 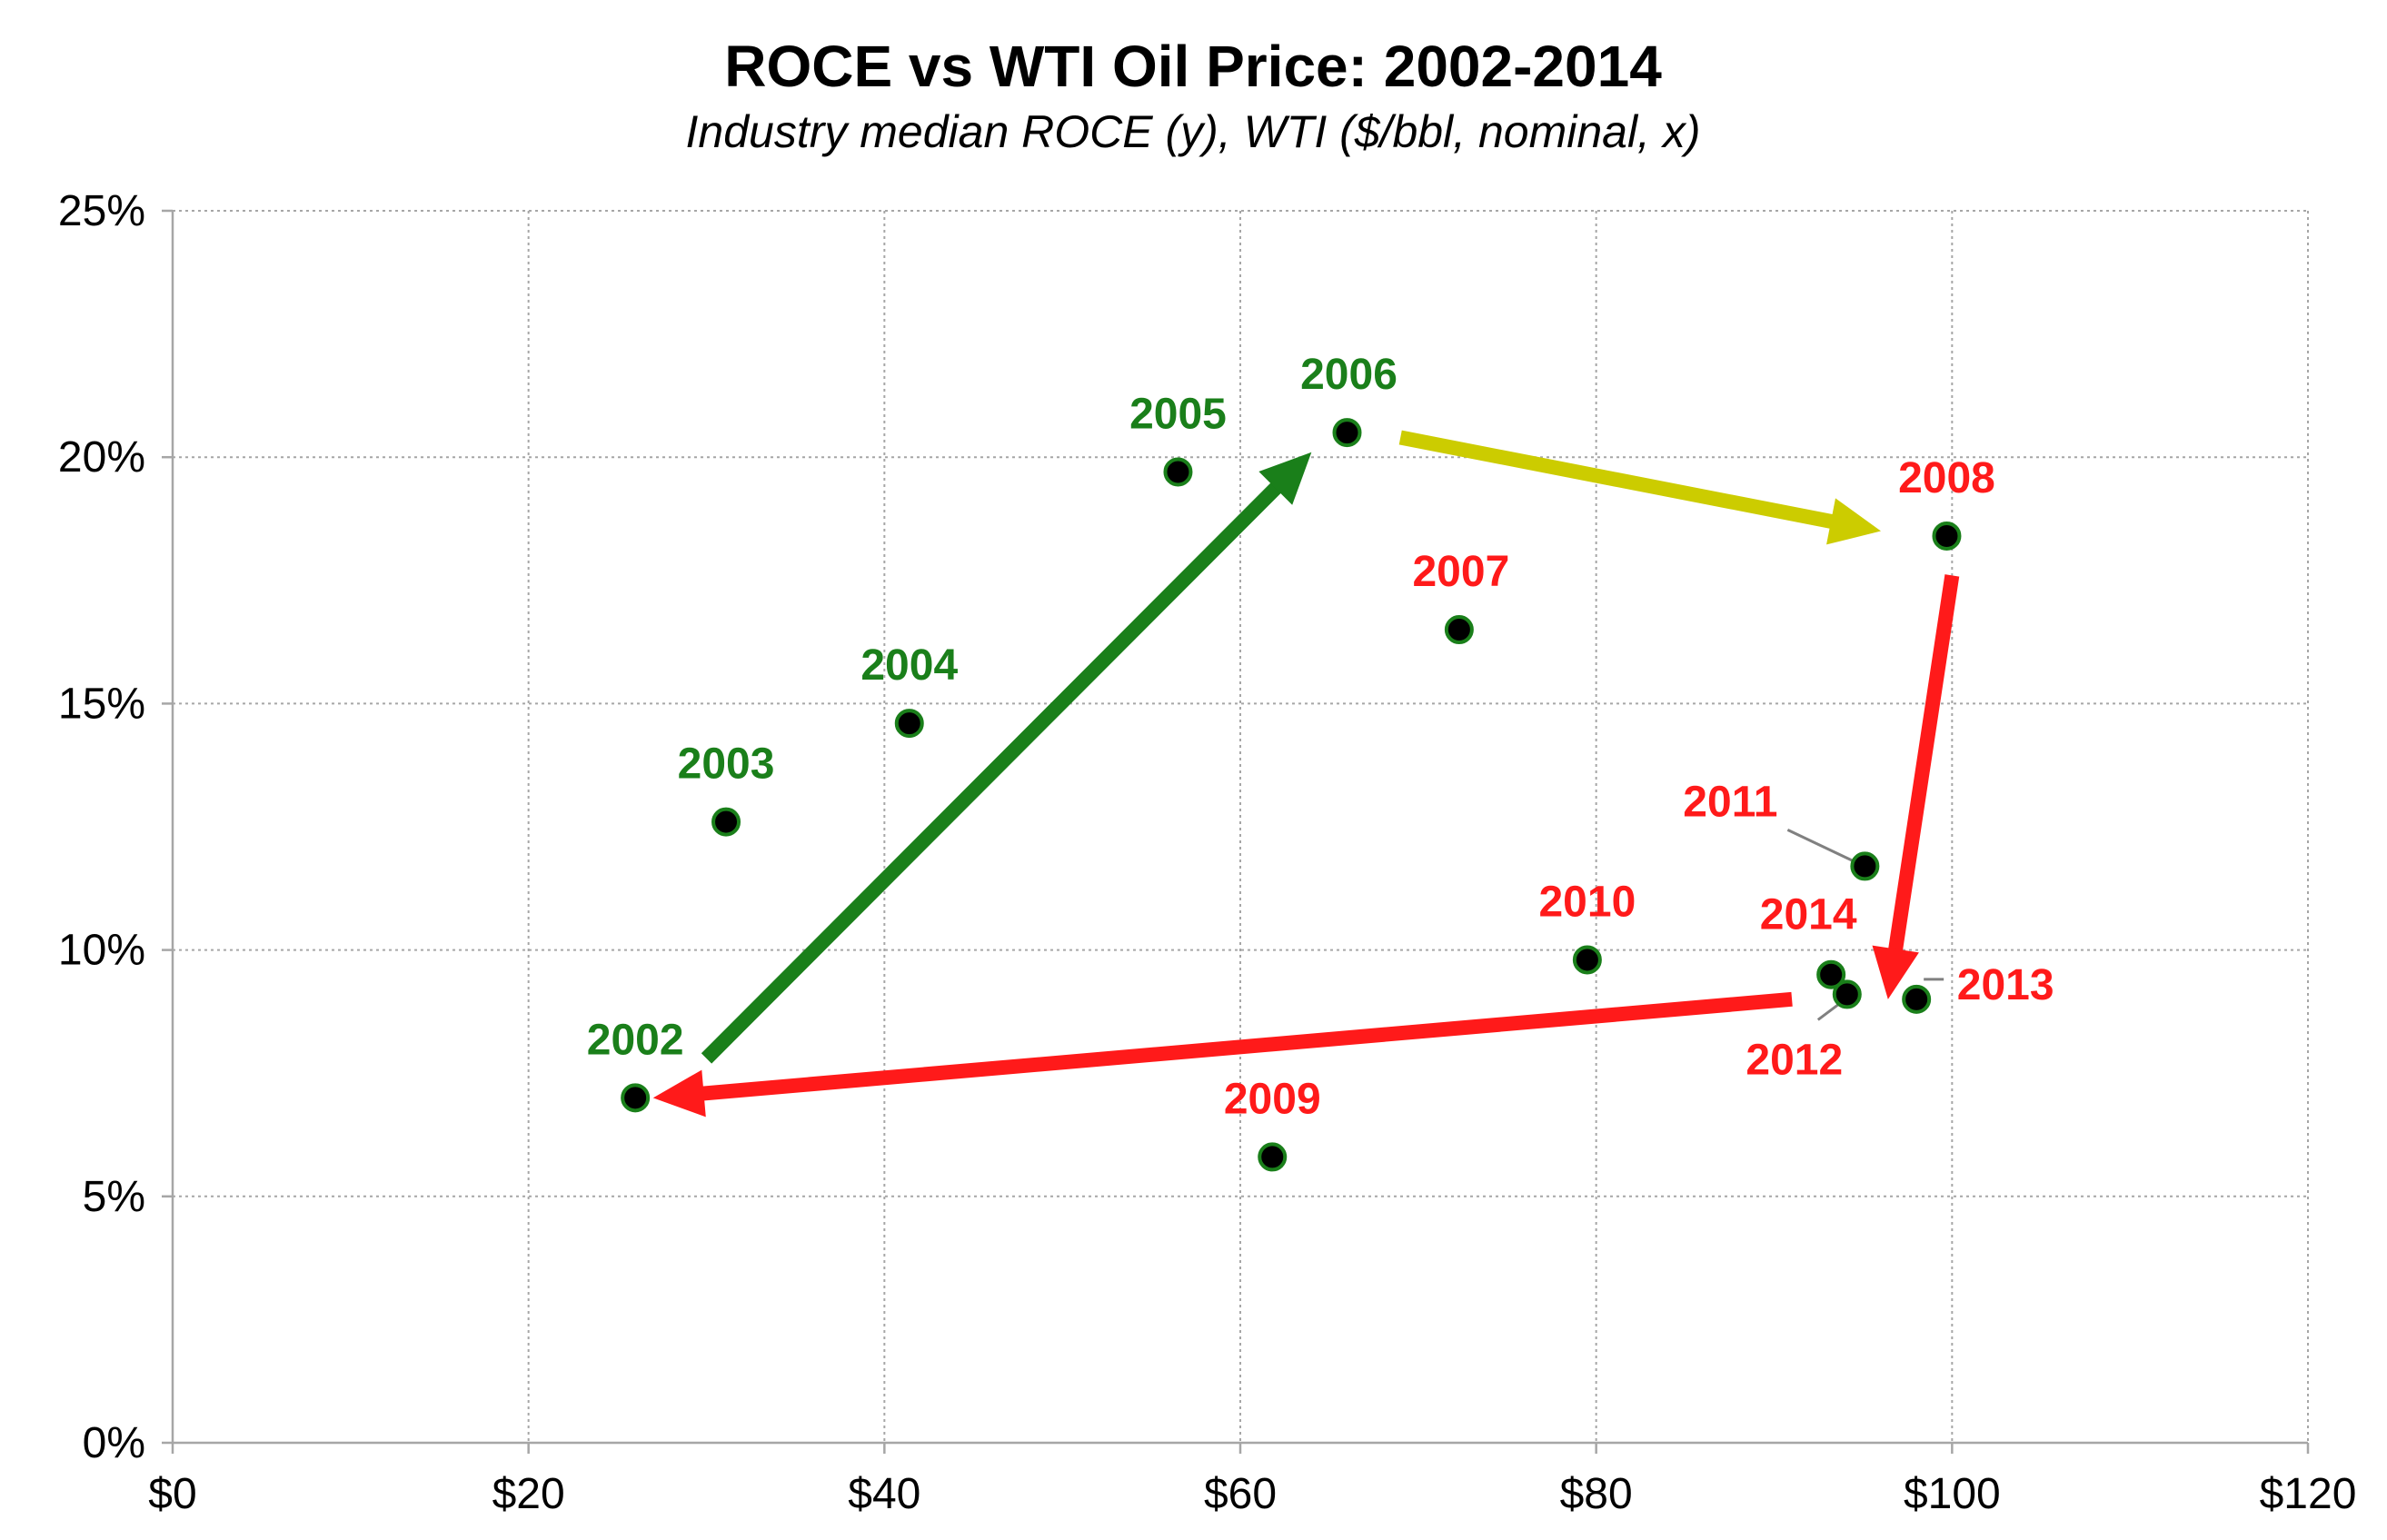 I want to click on x-tick-label: $60, so click(x=1240, y=1494).